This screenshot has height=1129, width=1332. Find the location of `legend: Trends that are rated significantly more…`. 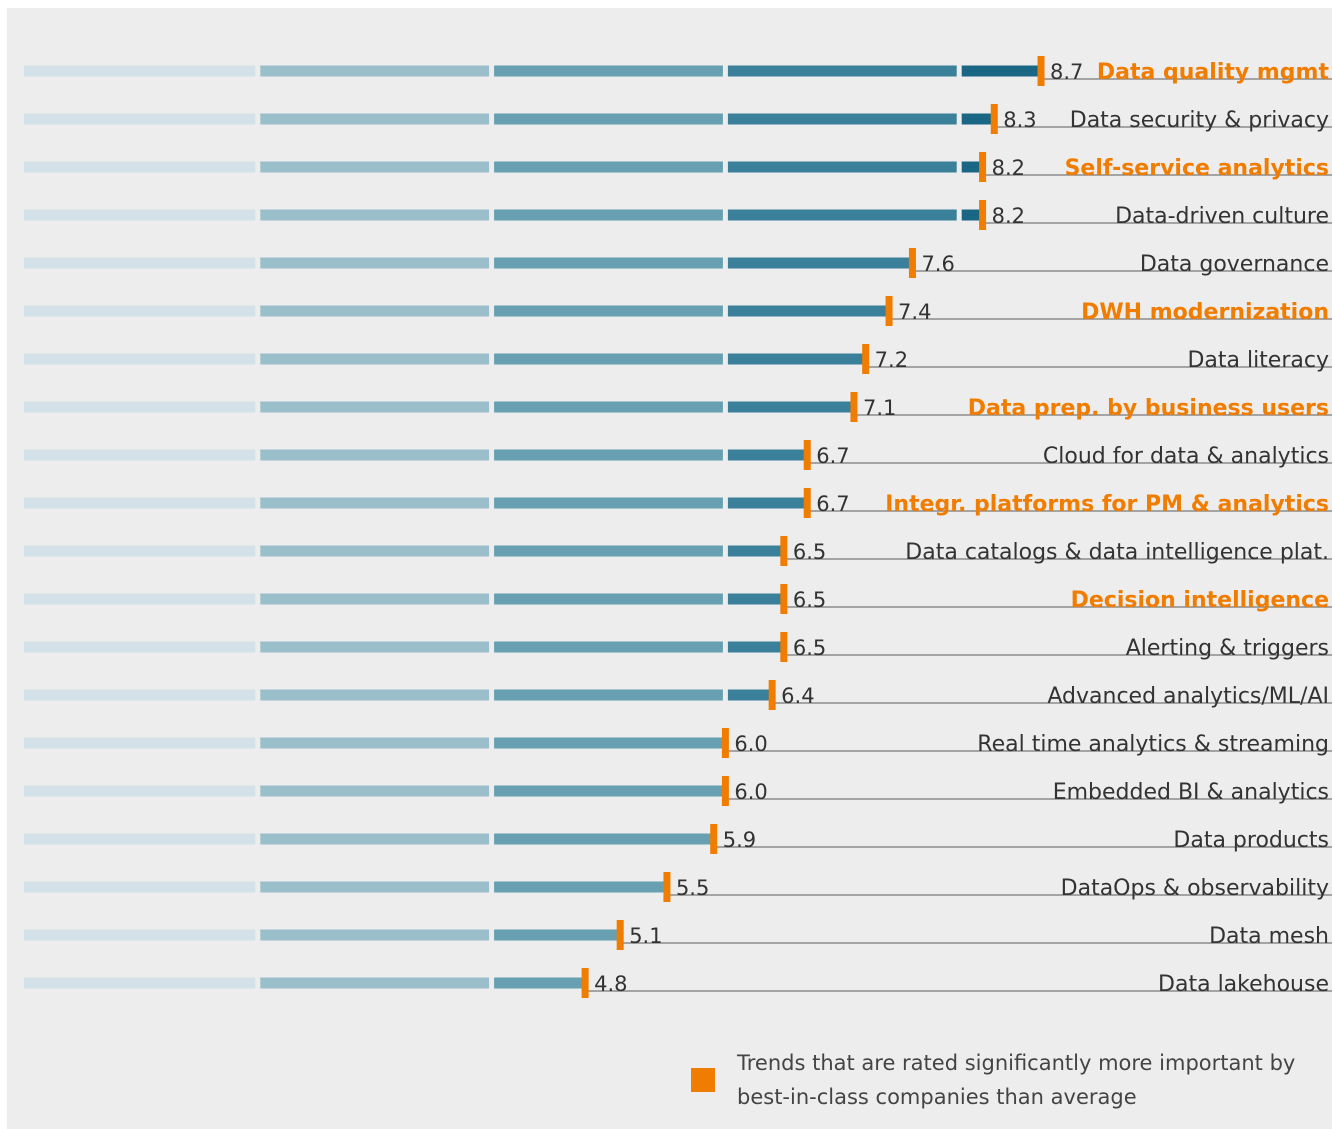

legend: Trends that are rated significantly more… is located at coordinates (994, 1080).